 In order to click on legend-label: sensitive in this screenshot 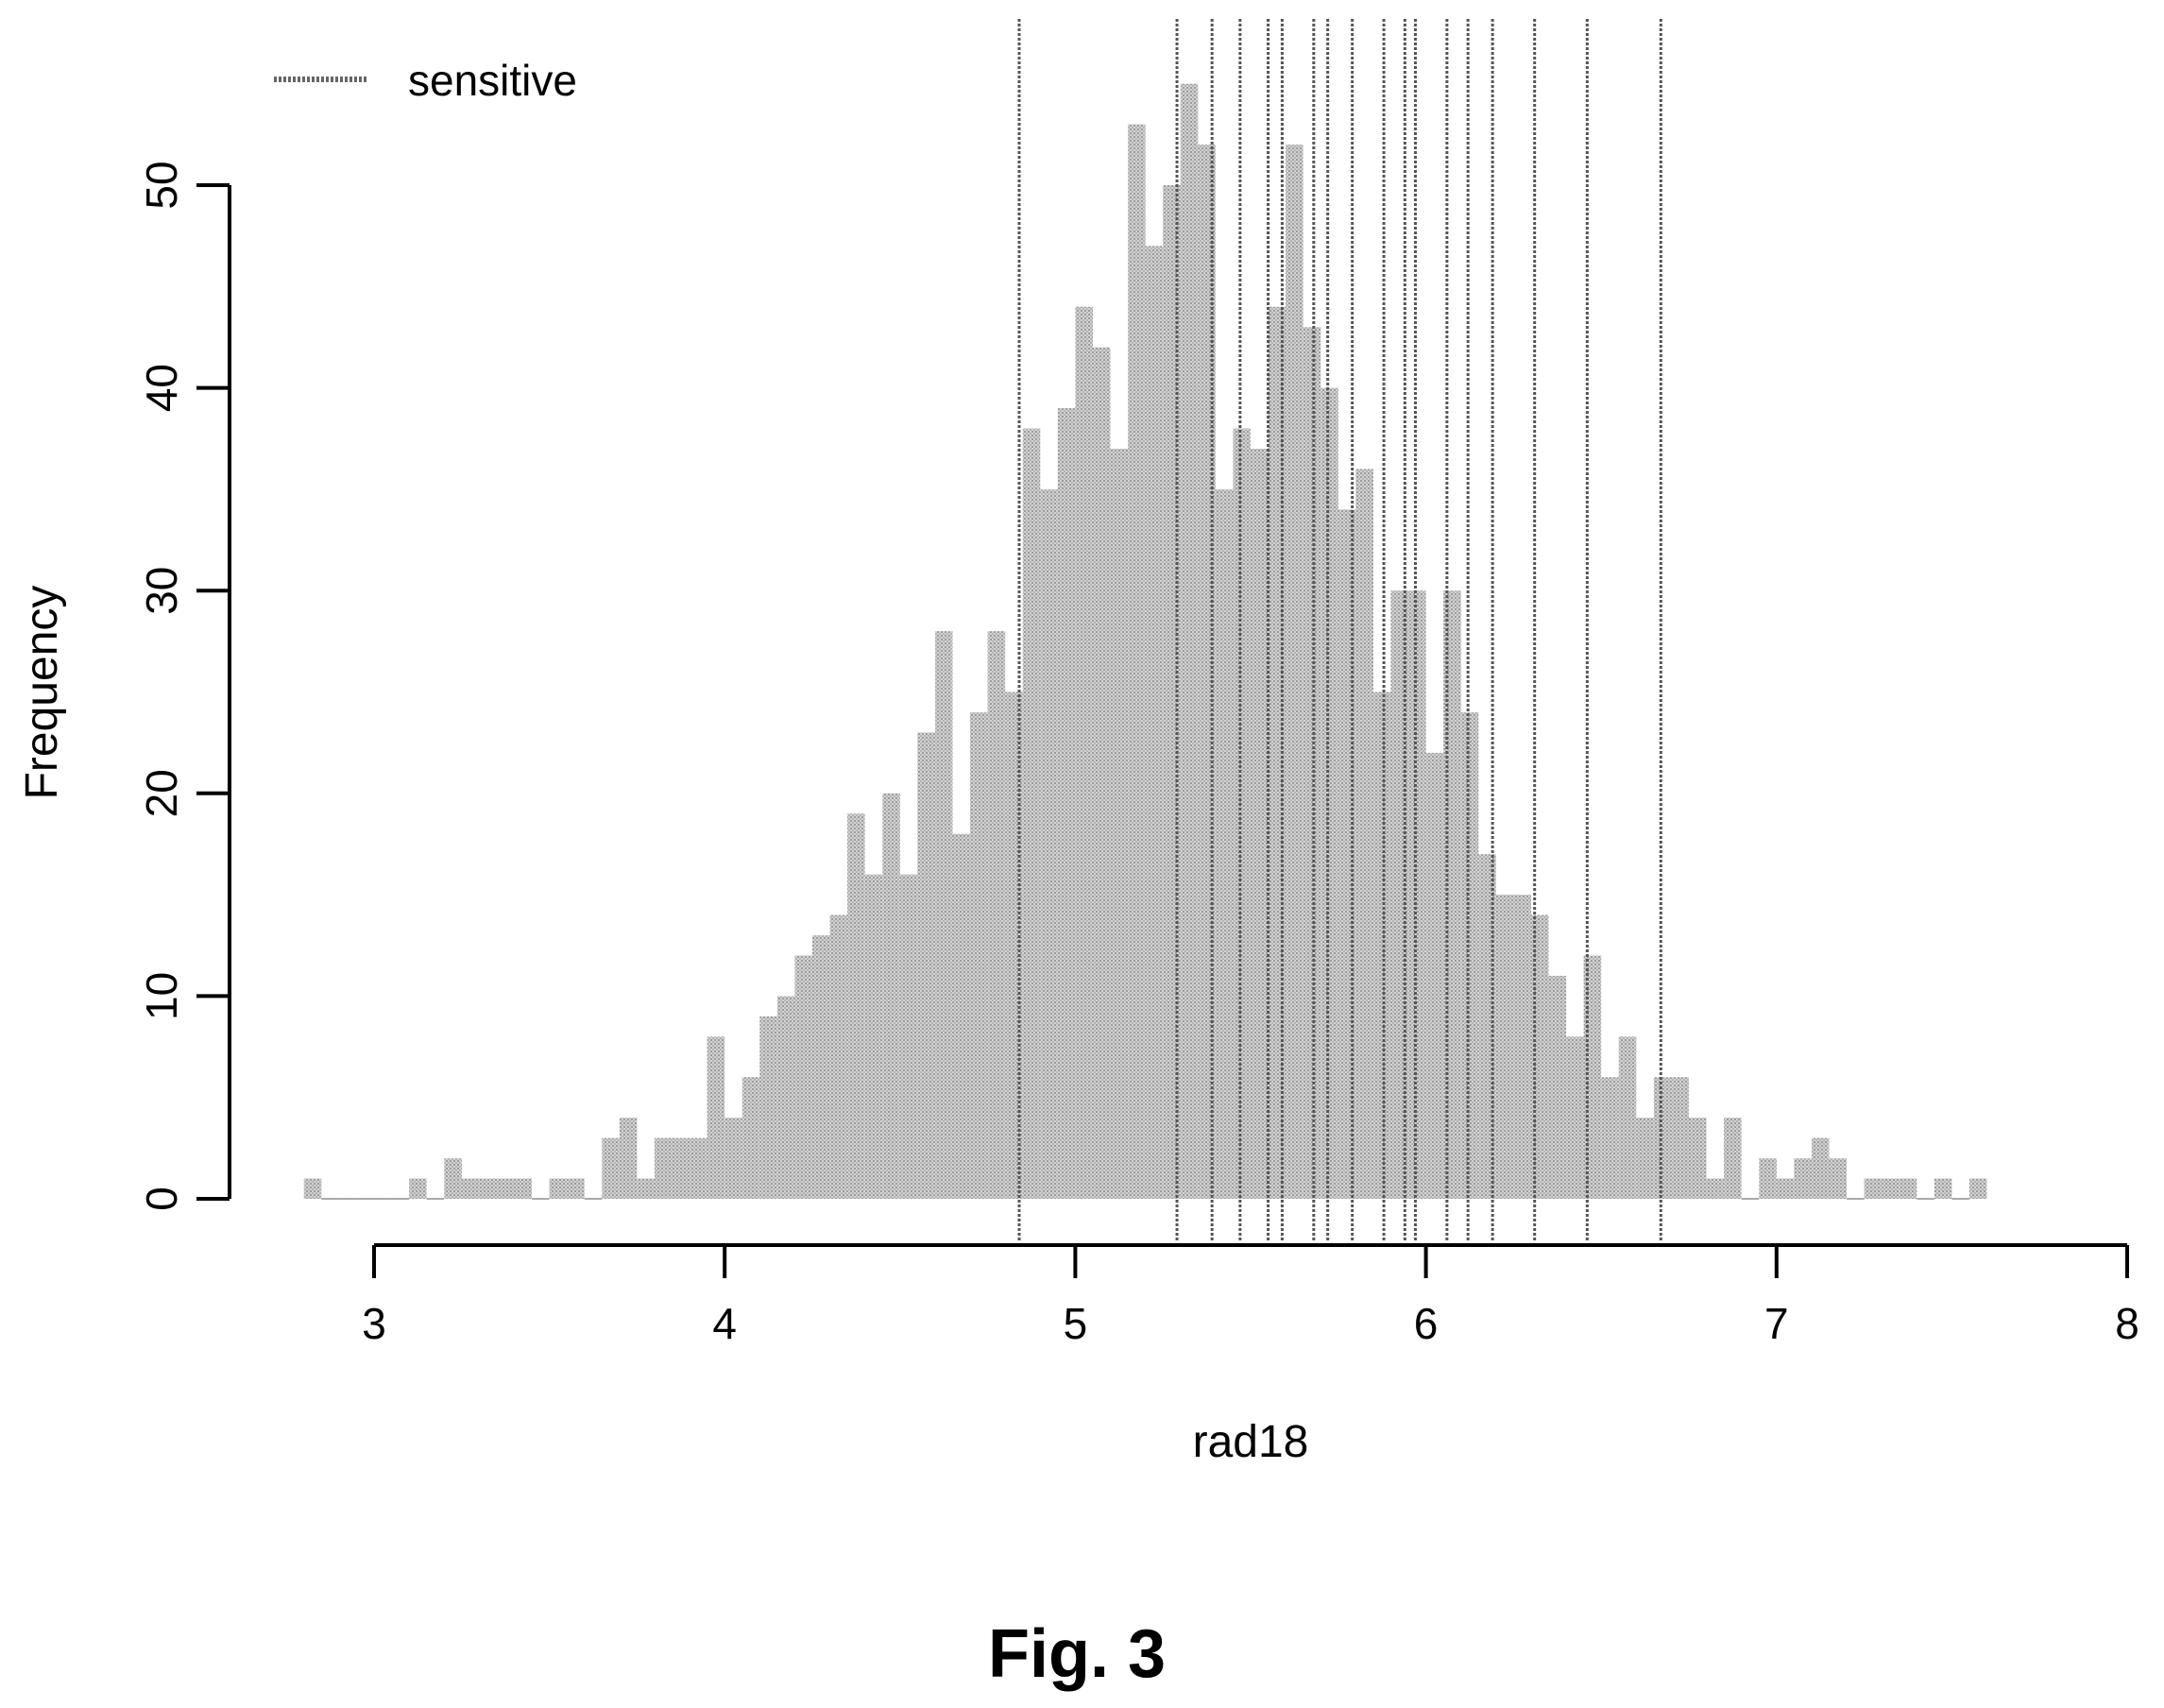, I will do `click(492, 80)`.